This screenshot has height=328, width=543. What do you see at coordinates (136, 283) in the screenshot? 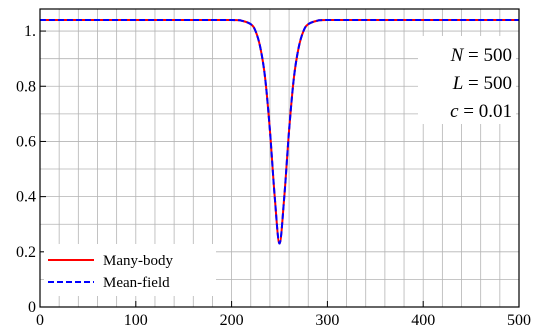
I see `legend-label: Mean-field` at bounding box center [136, 283].